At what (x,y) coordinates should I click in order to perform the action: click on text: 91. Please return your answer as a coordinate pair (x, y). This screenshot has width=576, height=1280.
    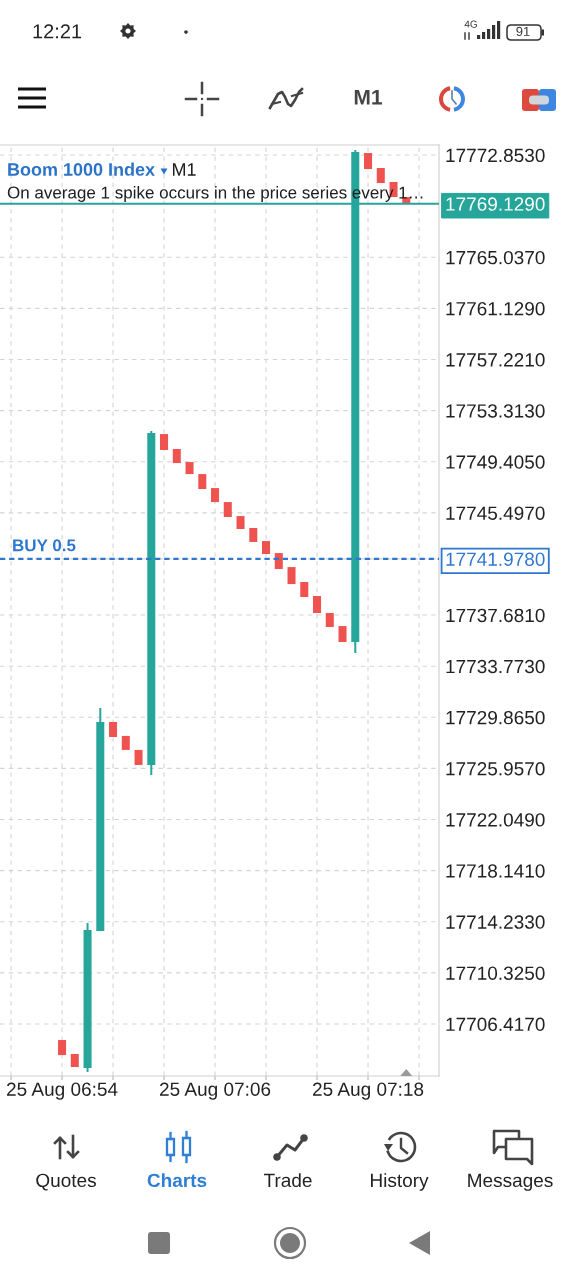
    Looking at the image, I should click on (523, 31).